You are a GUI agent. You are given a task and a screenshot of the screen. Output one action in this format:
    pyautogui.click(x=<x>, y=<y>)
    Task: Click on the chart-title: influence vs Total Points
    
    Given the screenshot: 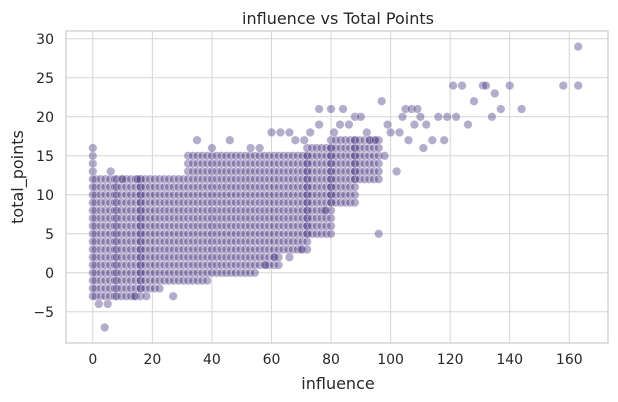 What is the action you would take?
    pyautogui.click(x=338, y=18)
    